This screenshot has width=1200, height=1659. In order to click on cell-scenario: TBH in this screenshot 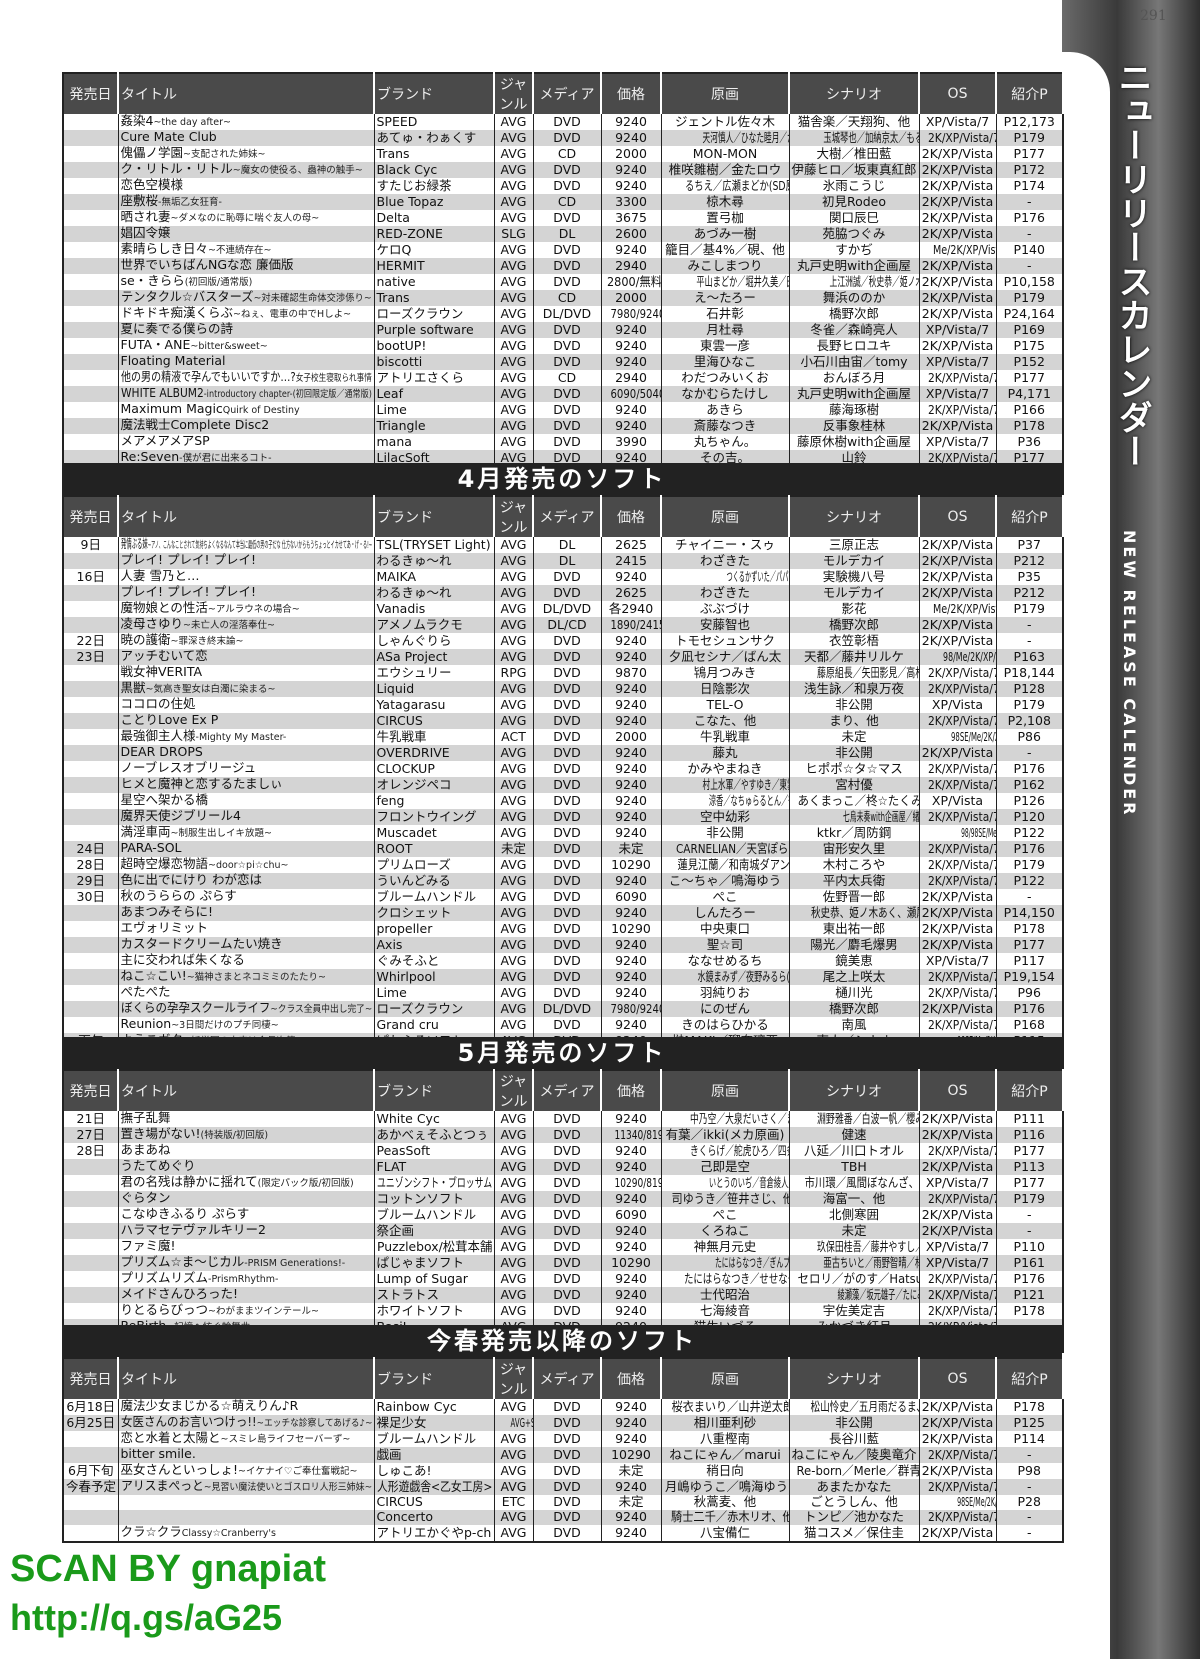, I will do `click(854, 1167)`.